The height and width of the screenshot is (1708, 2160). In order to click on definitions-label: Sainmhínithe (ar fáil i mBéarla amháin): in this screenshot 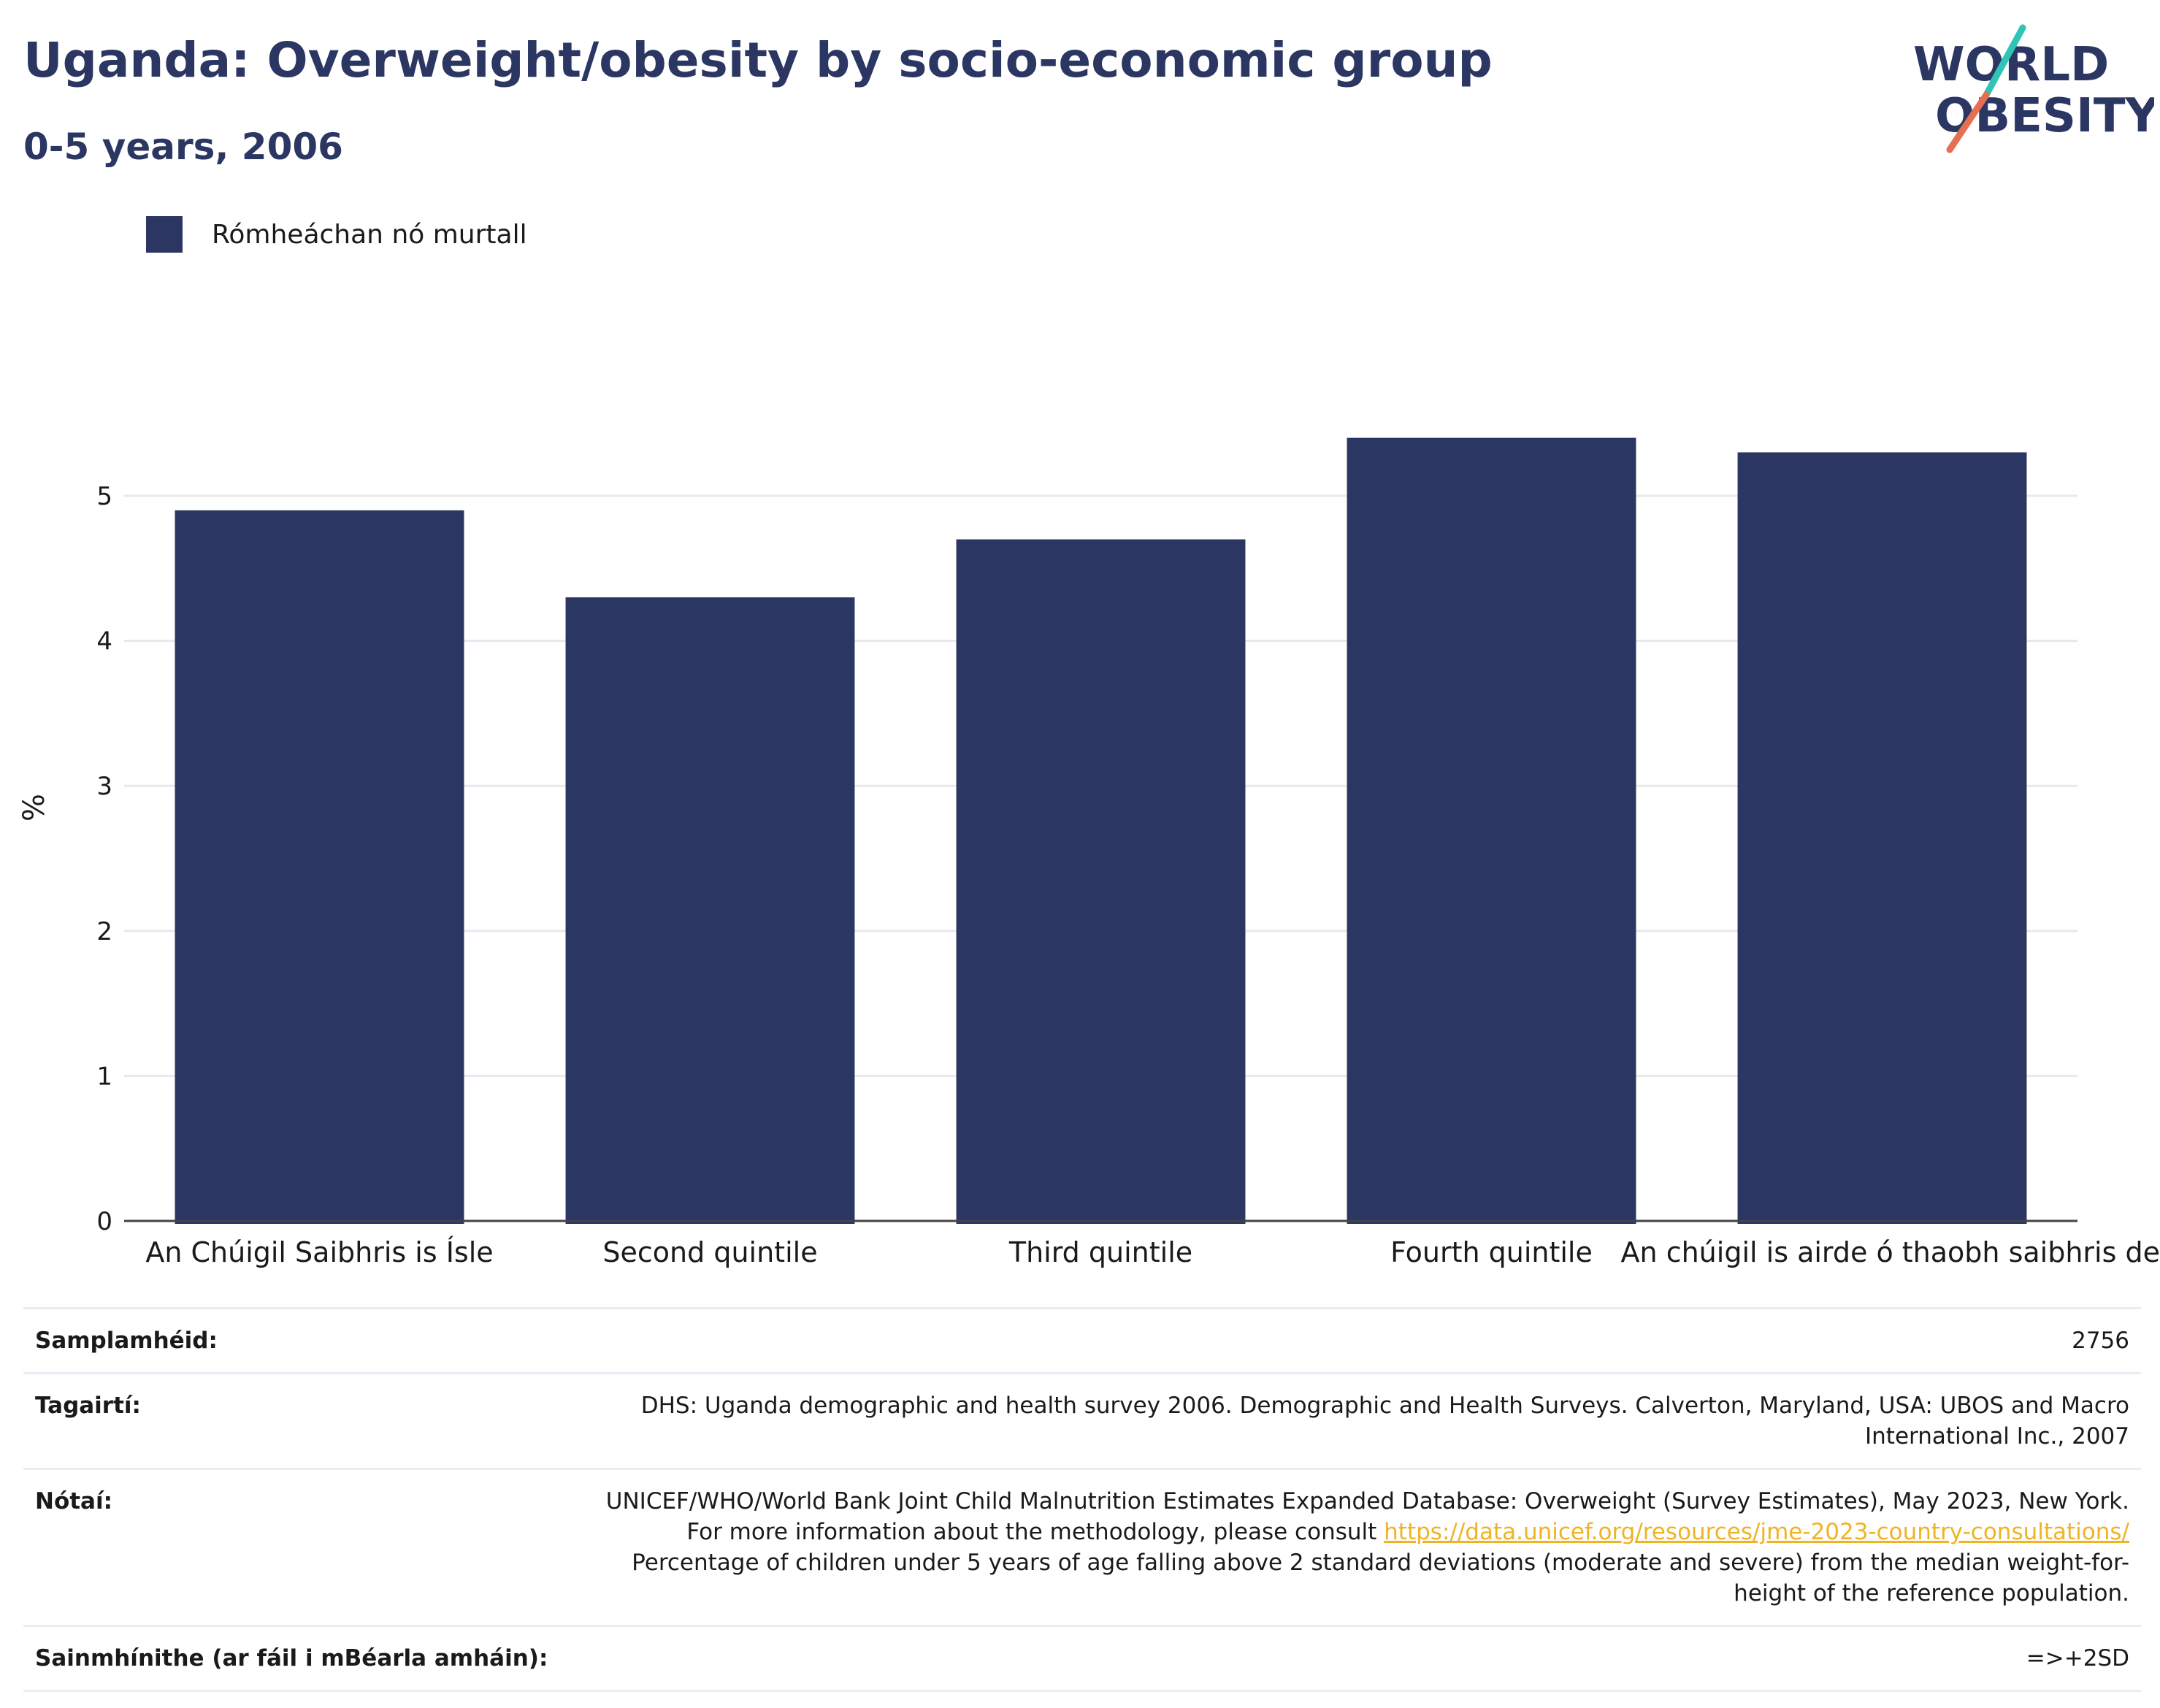, I will do `click(291, 1658)`.